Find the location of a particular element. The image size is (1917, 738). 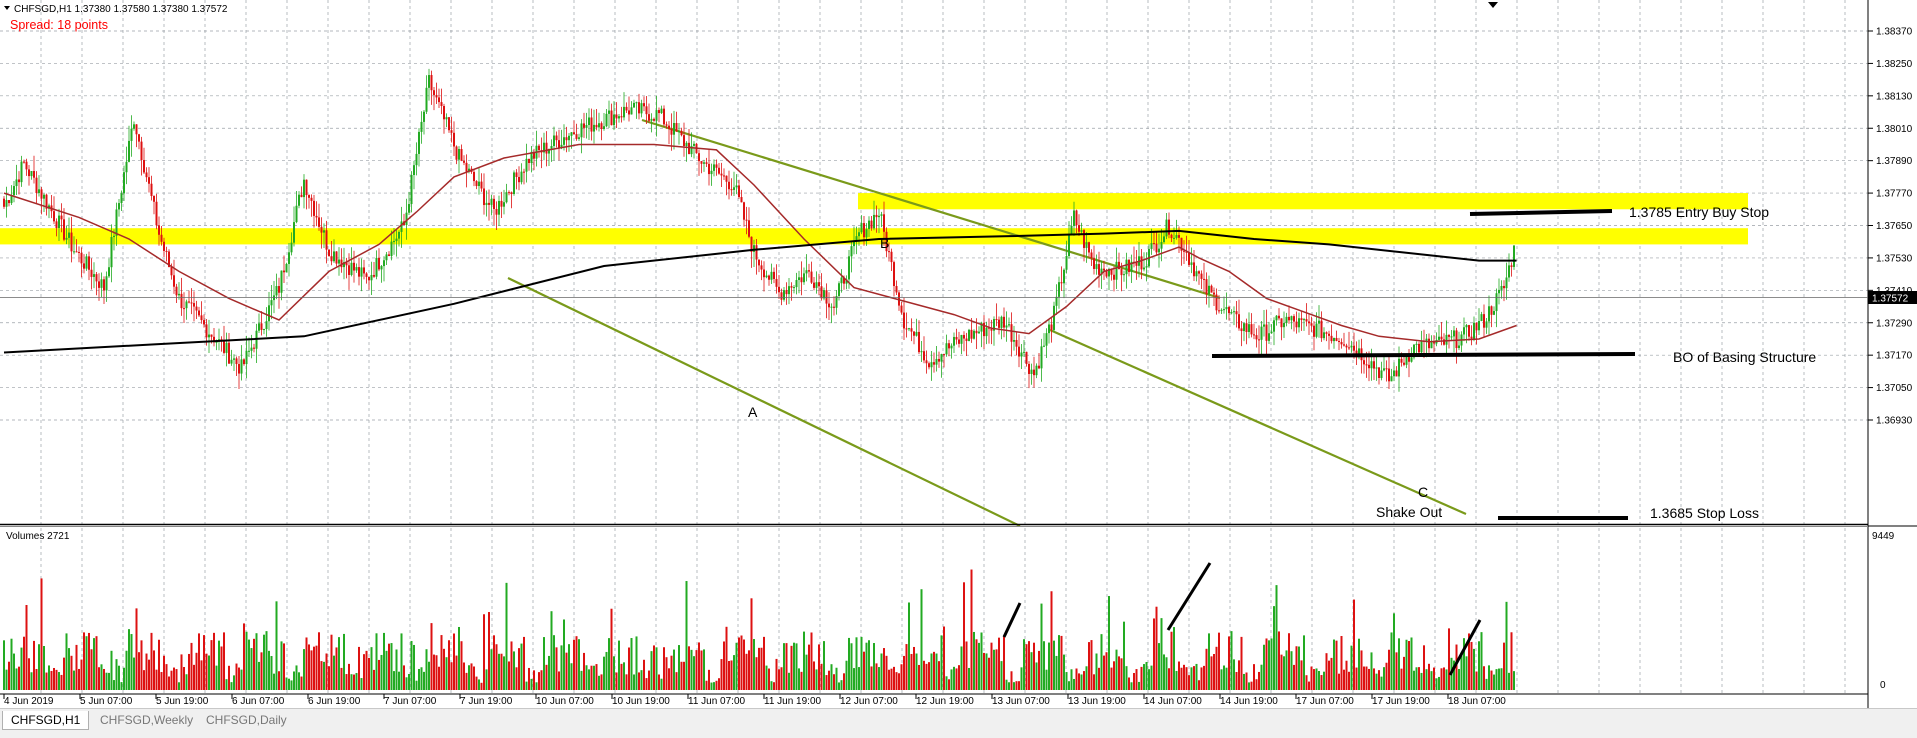

price-tick-4: 1.37890 is located at coordinates (1894, 161).